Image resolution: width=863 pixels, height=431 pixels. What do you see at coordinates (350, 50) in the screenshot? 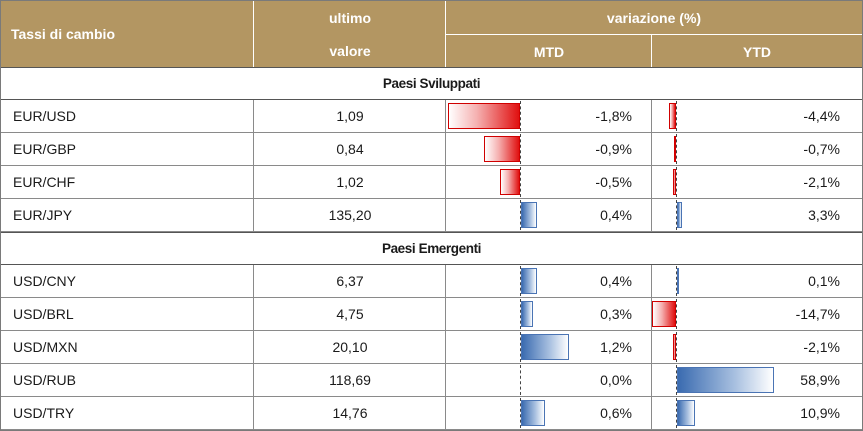
I see `header-valore: valore` at bounding box center [350, 50].